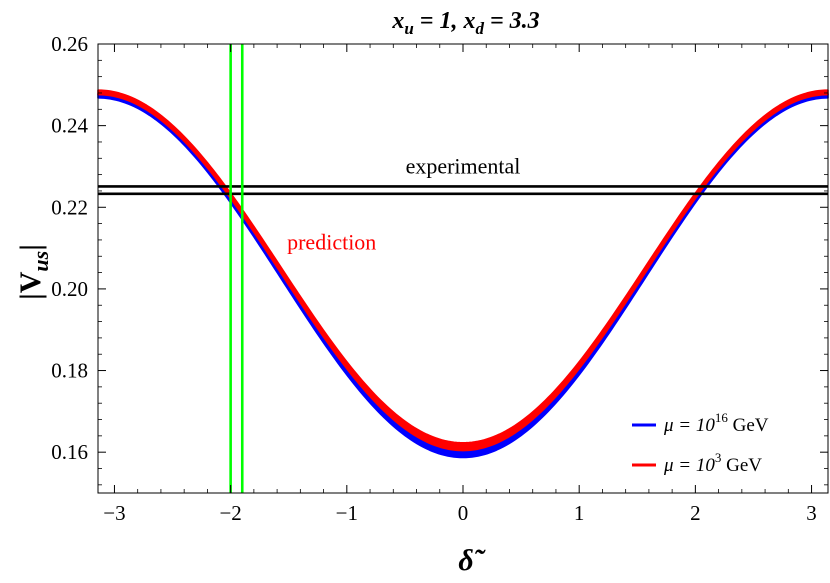 The height and width of the screenshot is (583, 830). Describe the element at coordinates (463, 513) in the screenshot. I see `x-tick-label: 0` at that location.